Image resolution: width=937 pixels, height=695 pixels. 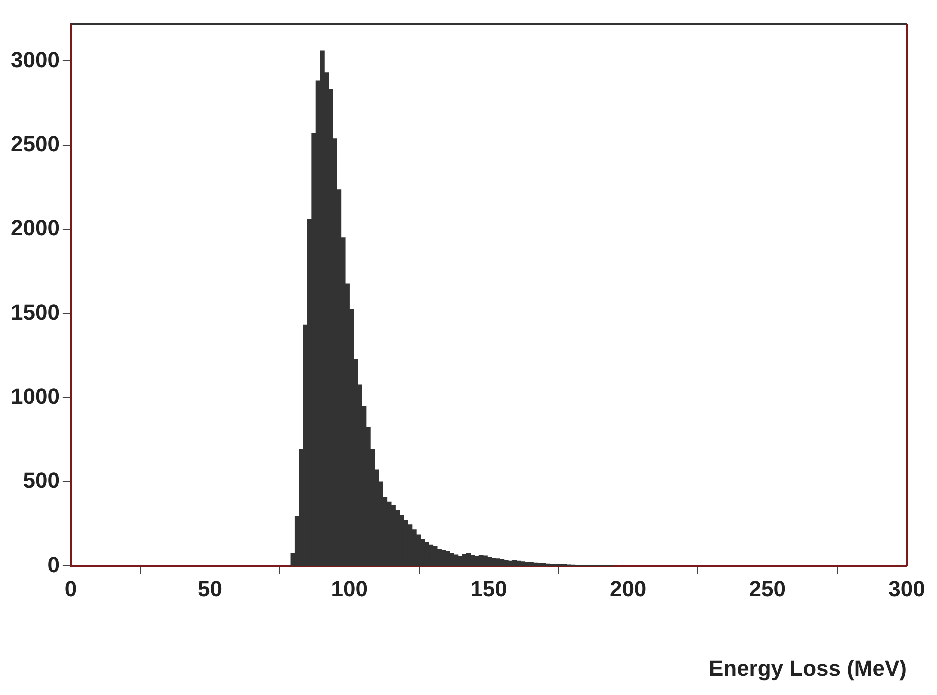 What do you see at coordinates (907, 589) in the screenshot?
I see `x-tick-label: 300` at bounding box center [907, 589].